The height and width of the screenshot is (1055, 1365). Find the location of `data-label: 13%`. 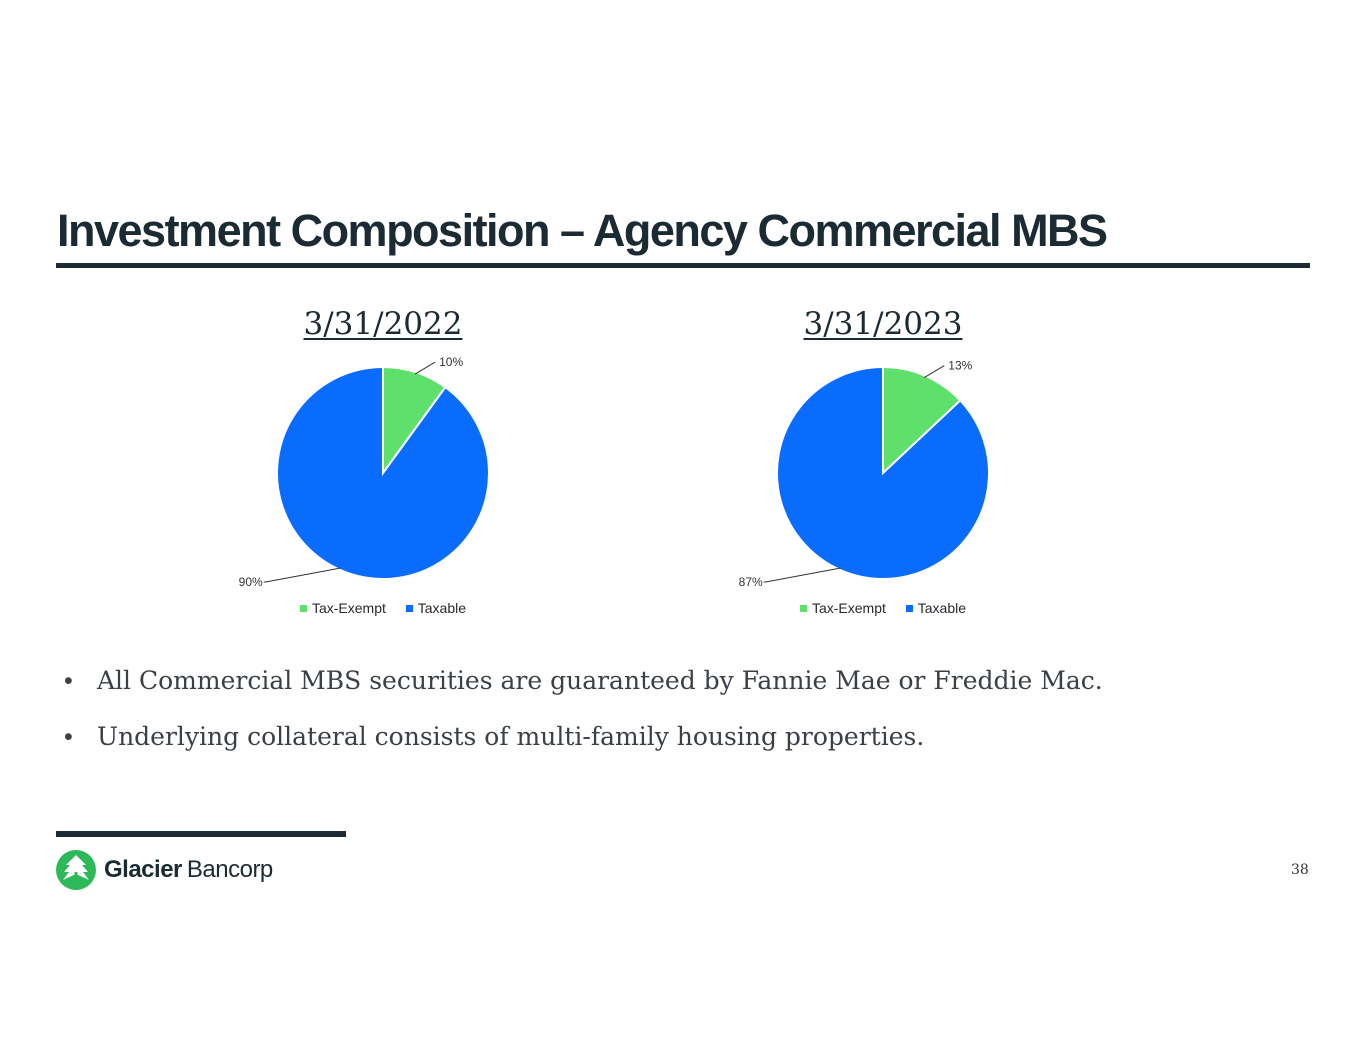

data-label: 13% is located at coordinates (960, 366).